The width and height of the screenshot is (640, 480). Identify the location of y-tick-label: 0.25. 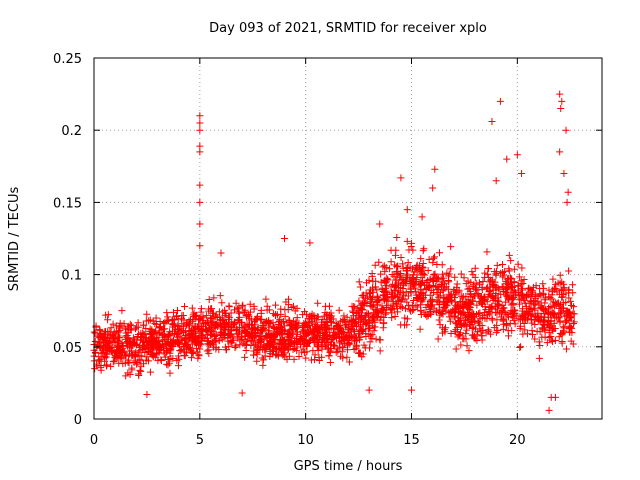
(67, 59).